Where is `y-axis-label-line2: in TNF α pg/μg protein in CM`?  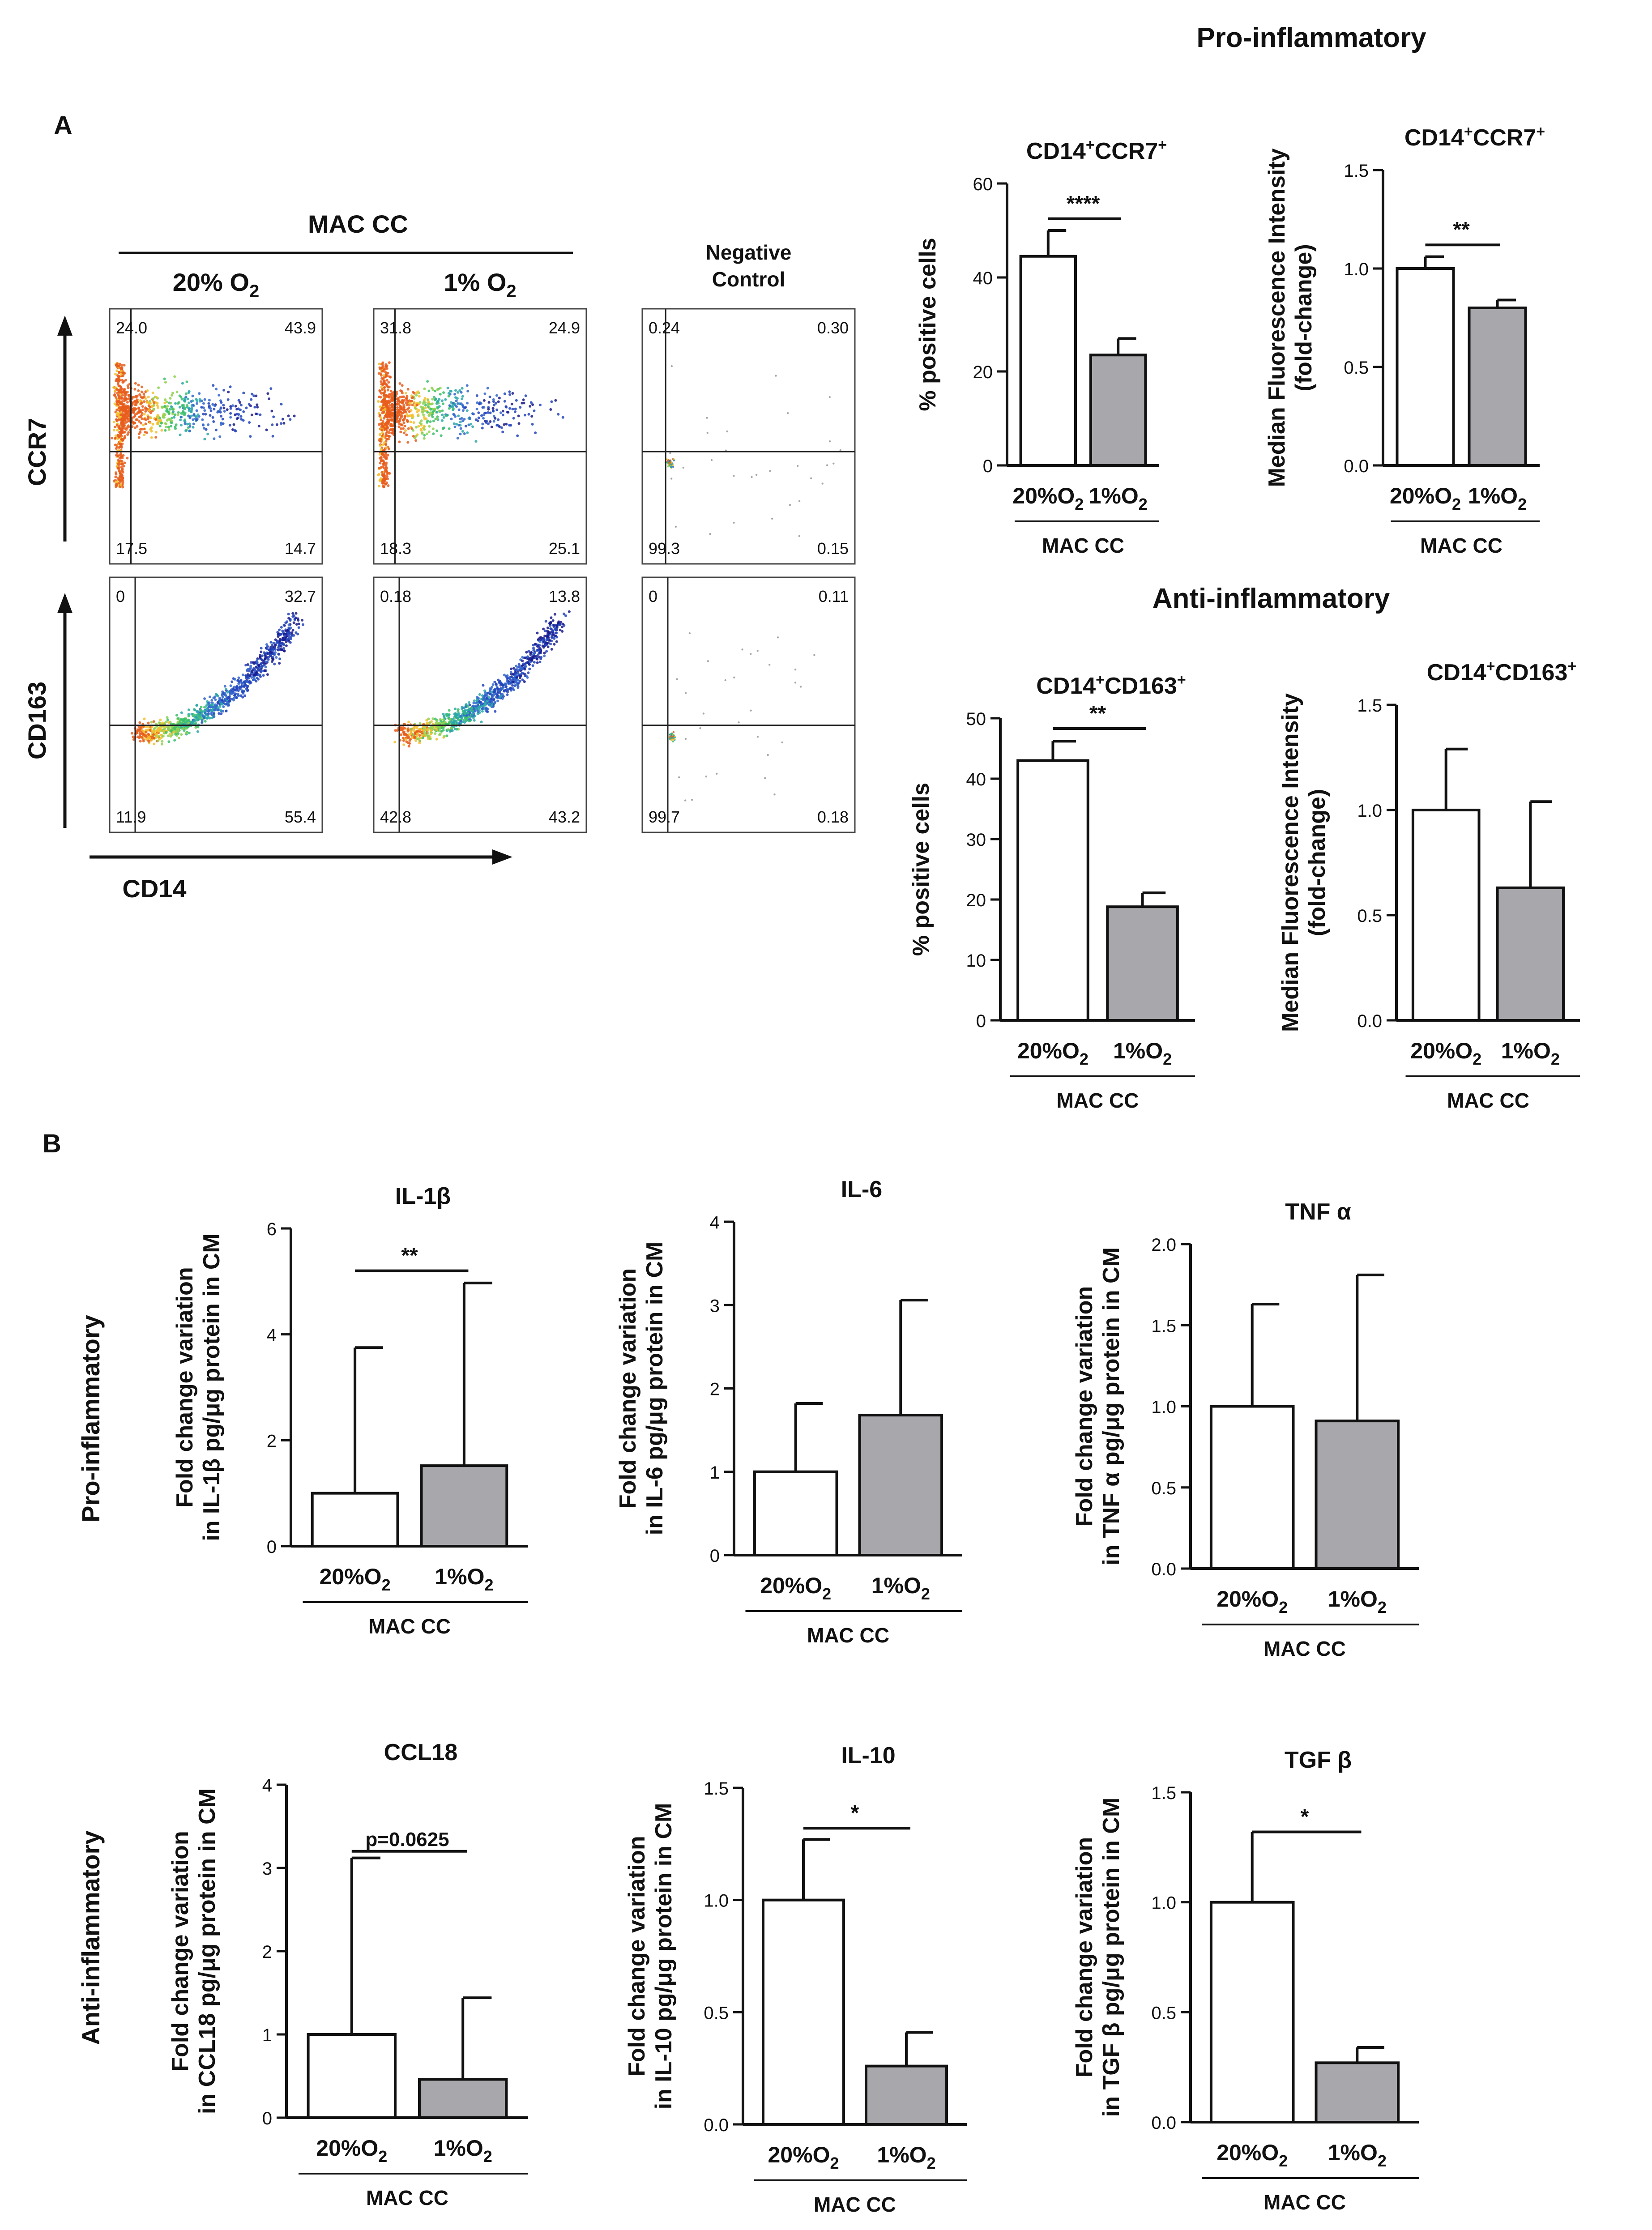
y-axis-label-line2: in TNF α pg/μg protein in CM is located at coordinates (1111, 1406).